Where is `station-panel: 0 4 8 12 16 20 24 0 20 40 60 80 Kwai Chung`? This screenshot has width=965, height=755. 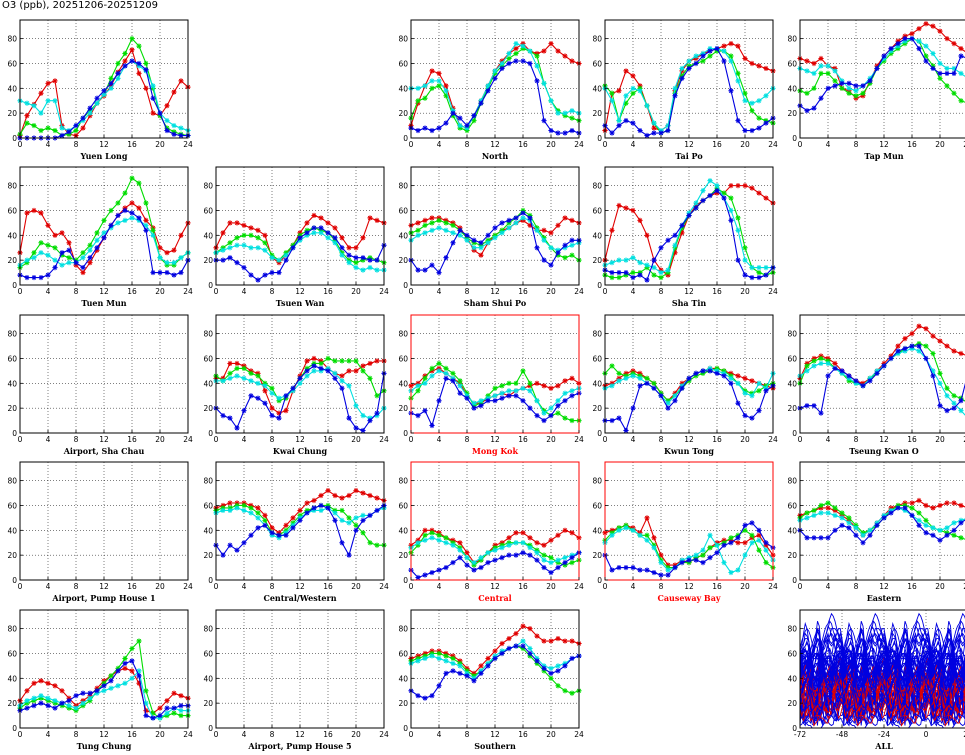 station-panel: 0 4 8 12 16 20 24 0 20 40 60 80 Kwai Chung is located at coordinates (296, 385).